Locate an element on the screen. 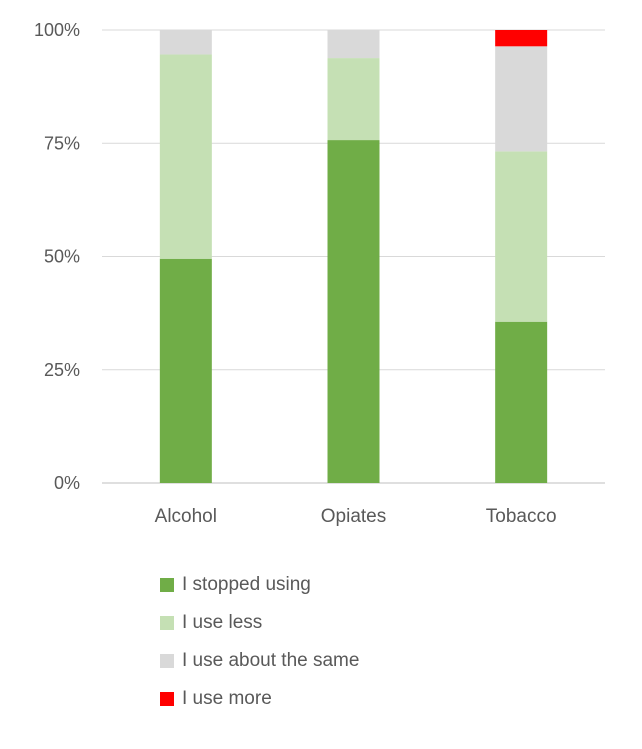 The width and height of the screenshot is (642, 749). legend-item: I use less is located at coordinates (259, 623).